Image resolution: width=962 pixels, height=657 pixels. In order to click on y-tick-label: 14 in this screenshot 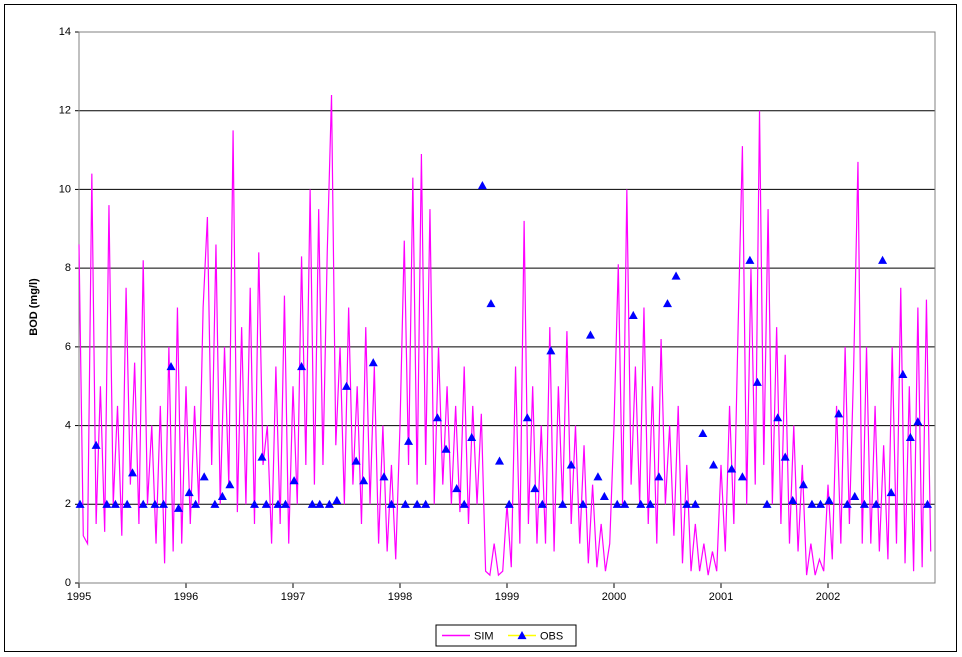, I will do `click(65, 32)`.